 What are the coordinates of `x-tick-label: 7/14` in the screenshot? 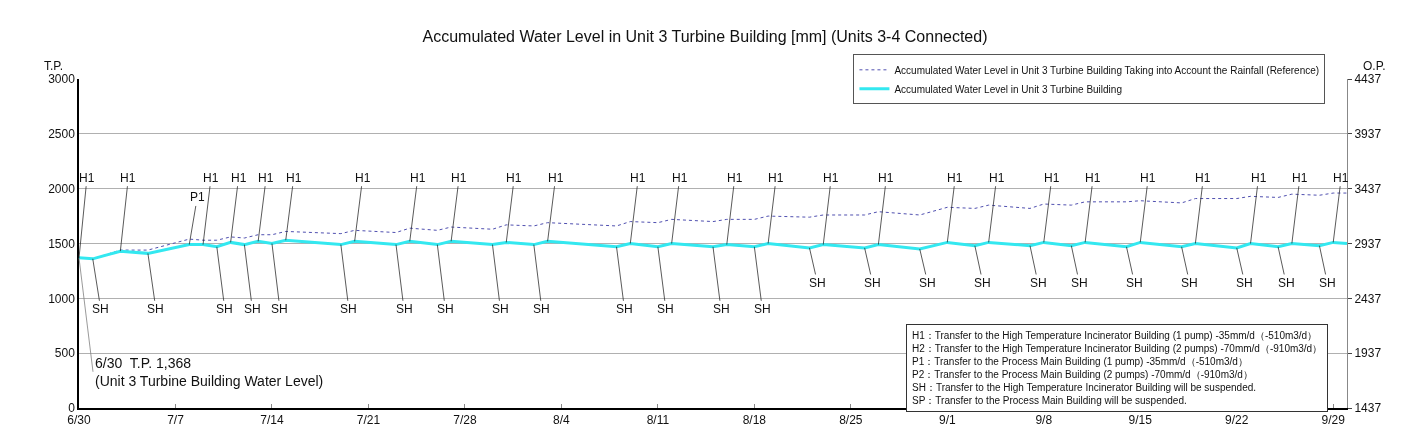 It's located at (272, 420).